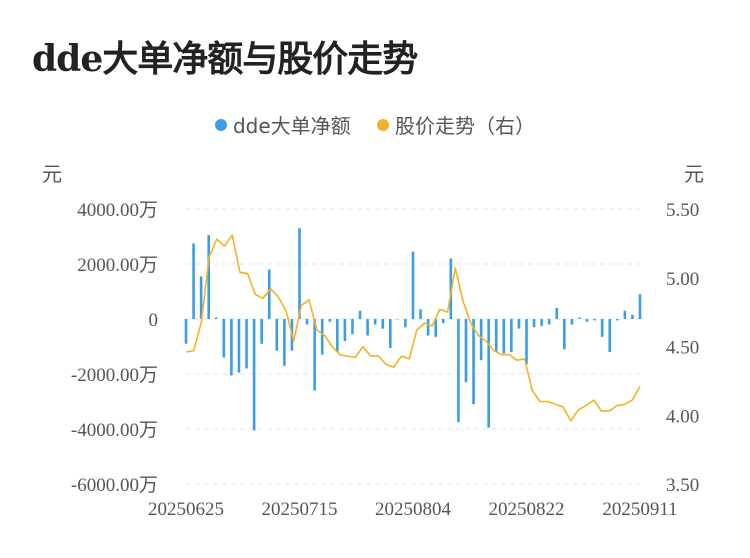  What do you see at coordinates (527, 509) in the screenshot?
I see `x-tick-label: 20250822` at bounding box center [527, 509].